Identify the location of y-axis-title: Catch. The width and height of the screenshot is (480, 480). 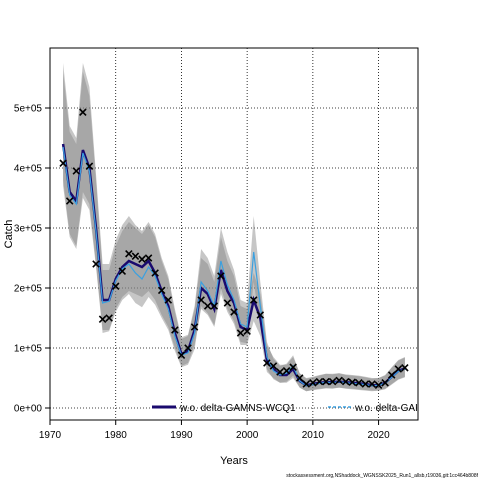
(9, 234).